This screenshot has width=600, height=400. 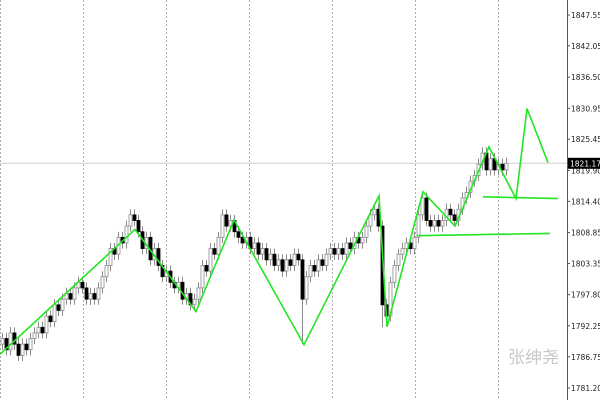 I want to click on y-tick-label: 1792.25, so click(x=585, y=326).